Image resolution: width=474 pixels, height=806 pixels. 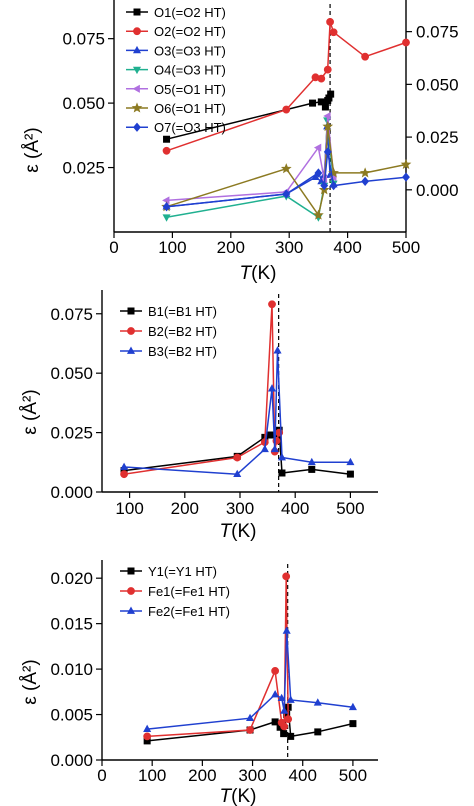 I want to click on legend-label: O4(=O3 HT), so click(x=190, y=70).